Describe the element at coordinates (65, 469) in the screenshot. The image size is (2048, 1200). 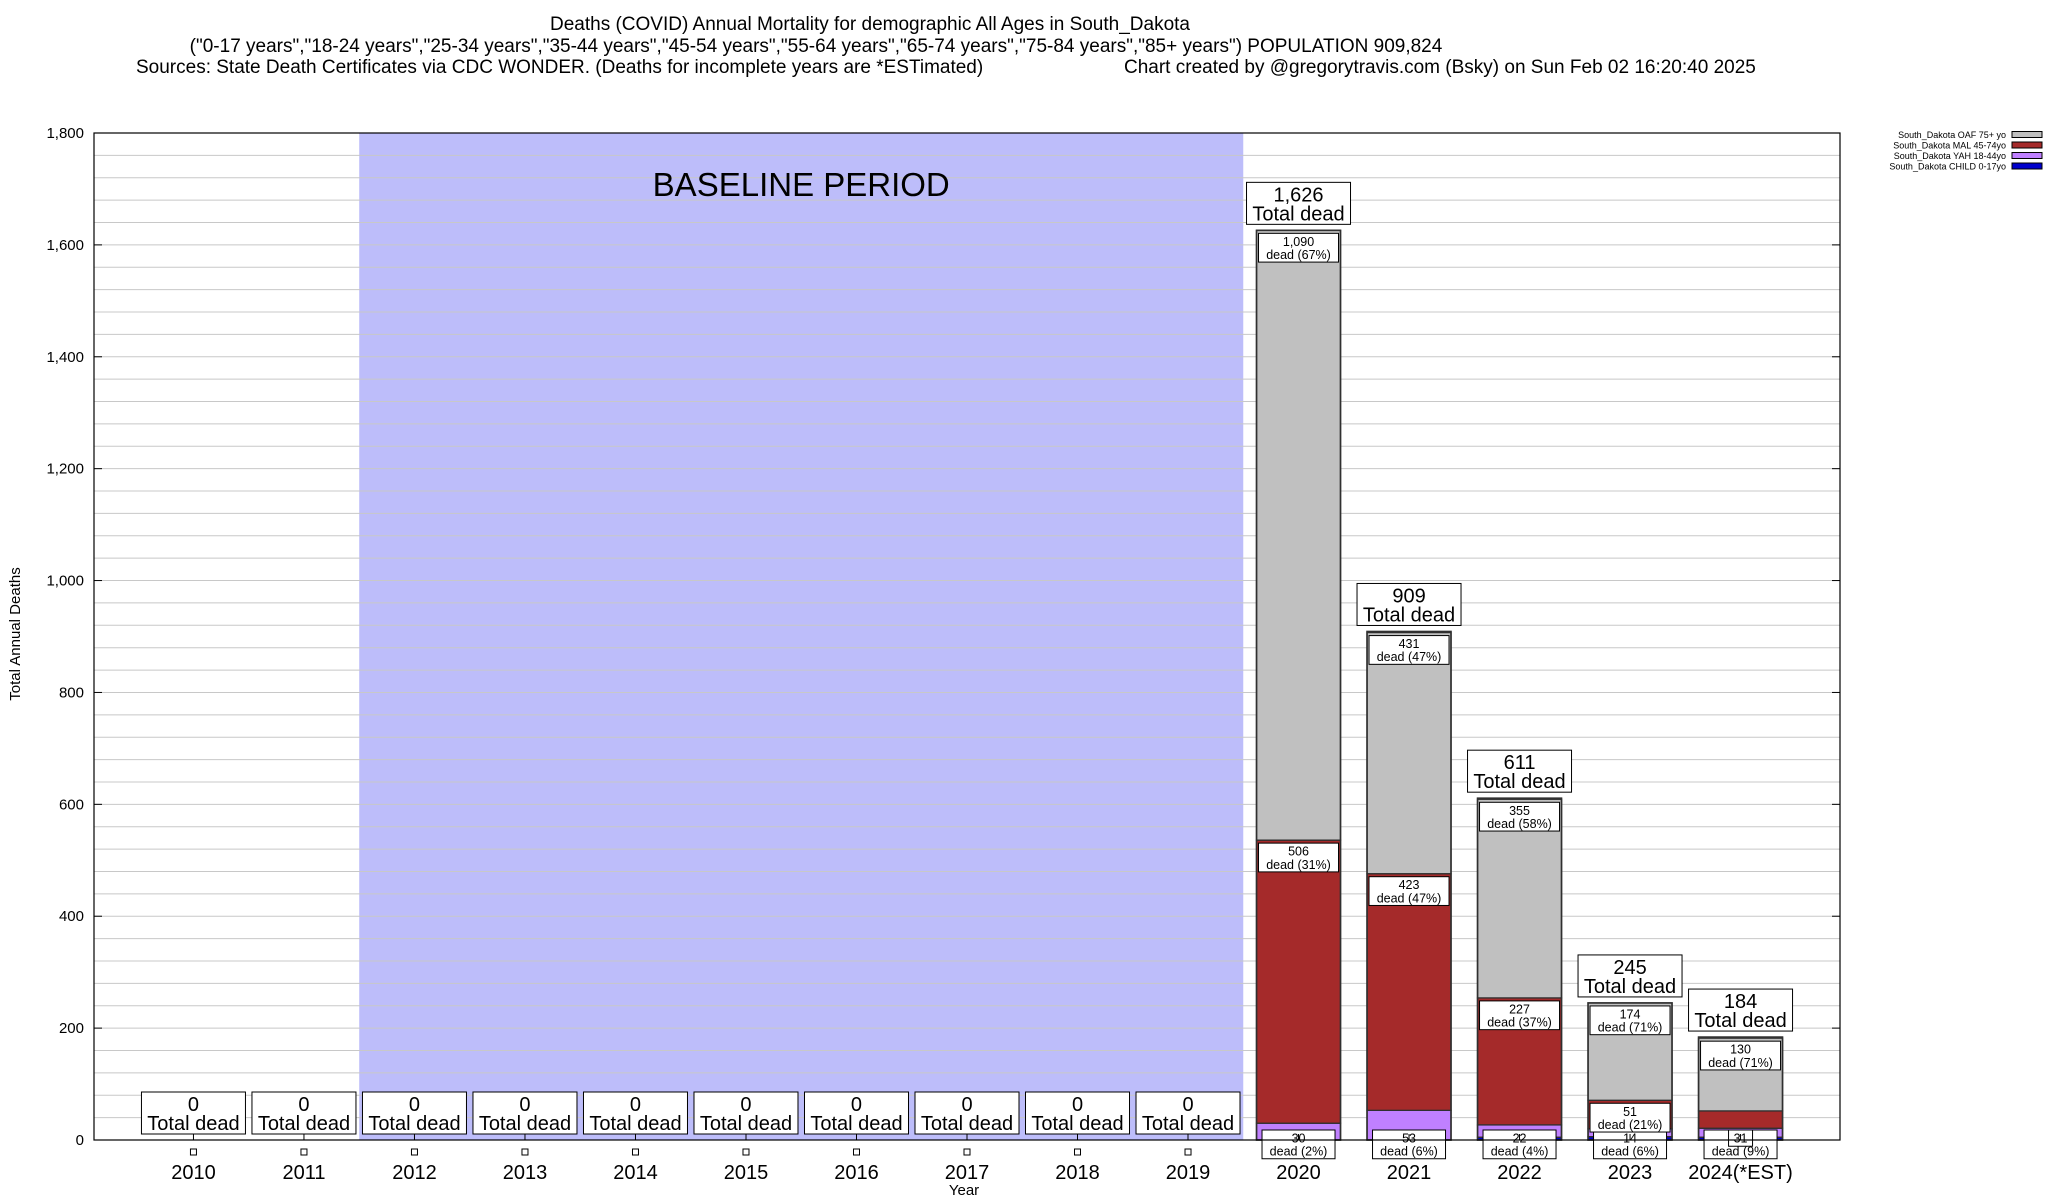
I see `y-tick-label: 1,200` at that location.